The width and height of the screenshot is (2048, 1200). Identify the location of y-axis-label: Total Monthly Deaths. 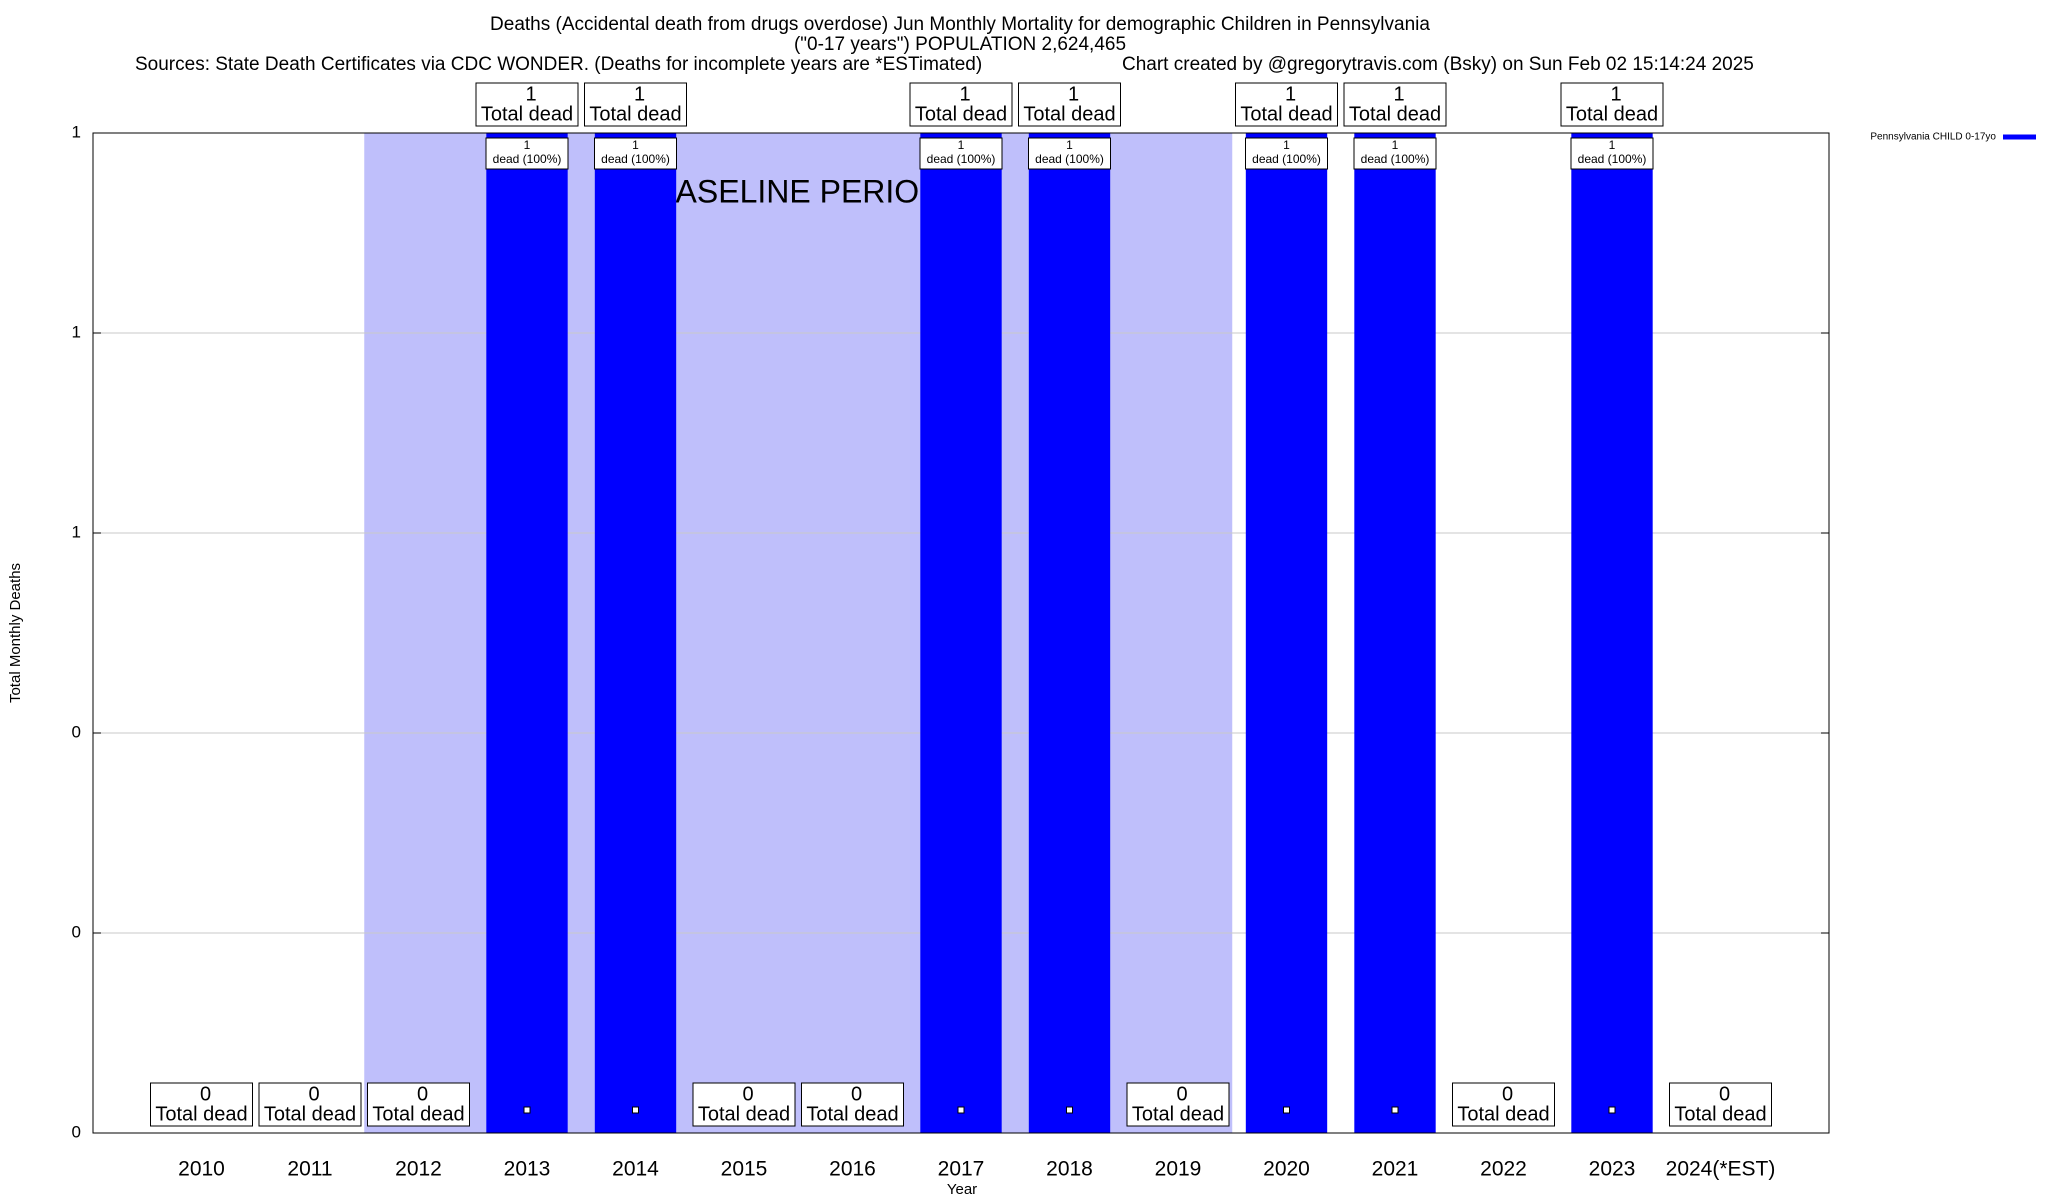
(15, 633).